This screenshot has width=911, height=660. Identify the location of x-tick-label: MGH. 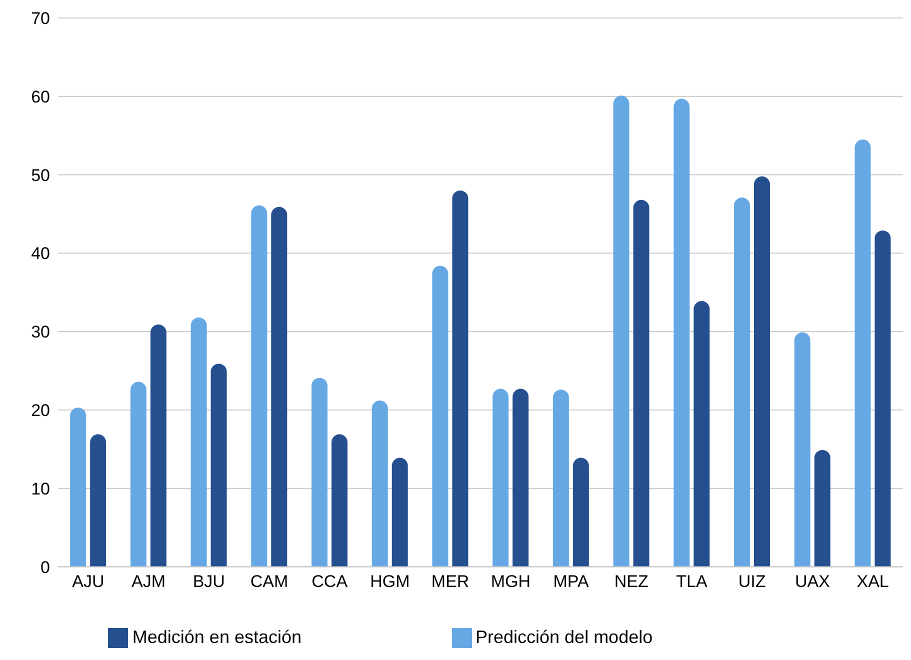
(510, 581).